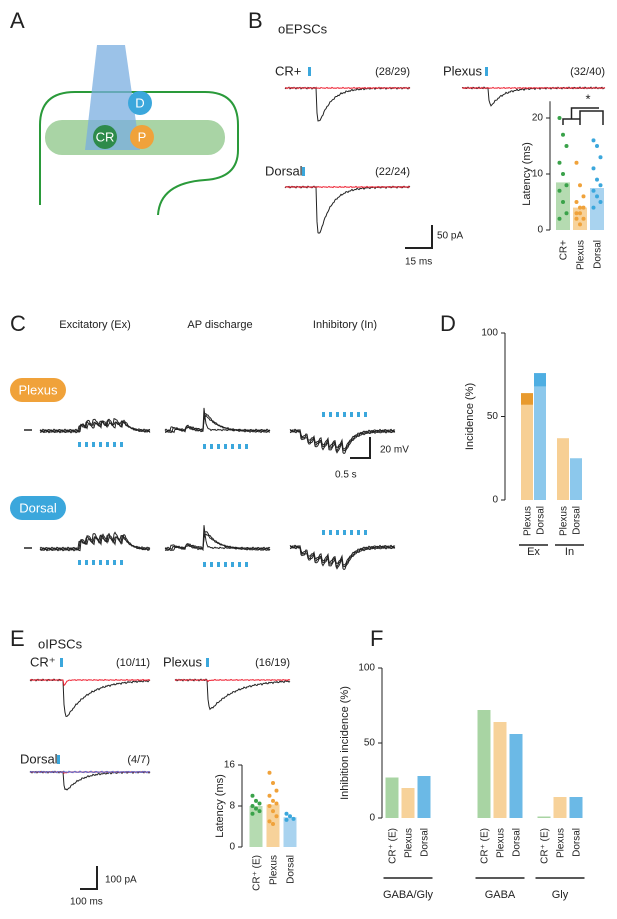 The height and width of the screenshot is (919, 617). Describe the element at coordinates (86, 902) in the screenshot. I see `scale-label: 100 ms` at that location.